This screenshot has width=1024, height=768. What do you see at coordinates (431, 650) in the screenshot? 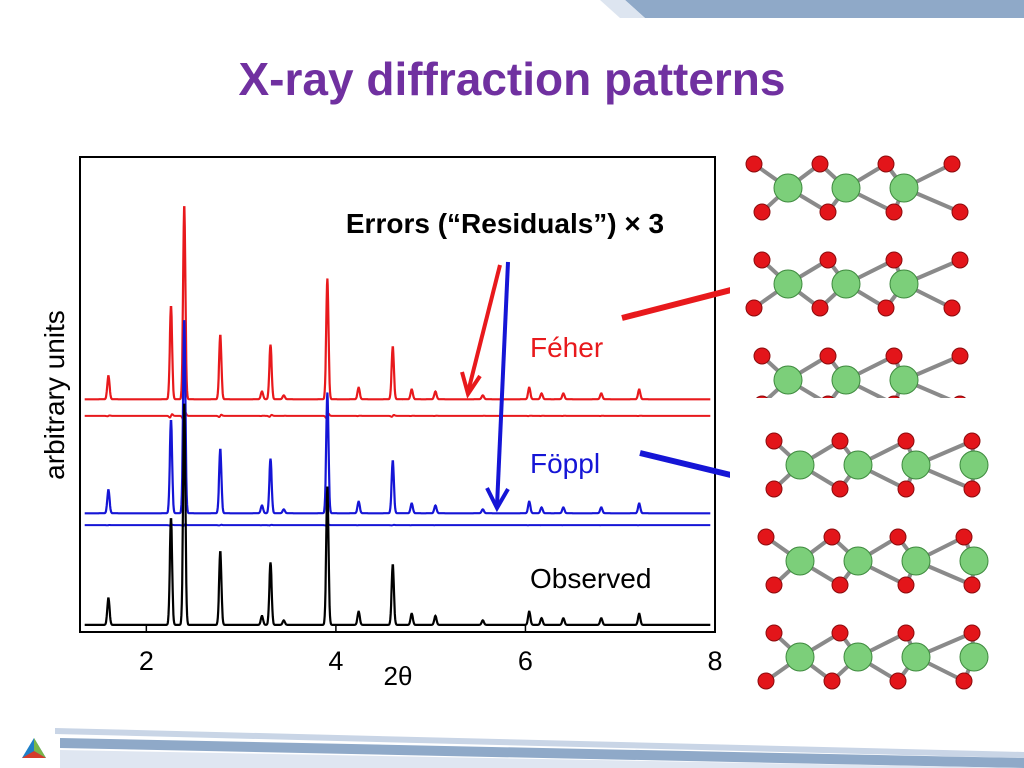
I see `x-tick-layer: 2 4 6 8` at bounding box center [431, 650].